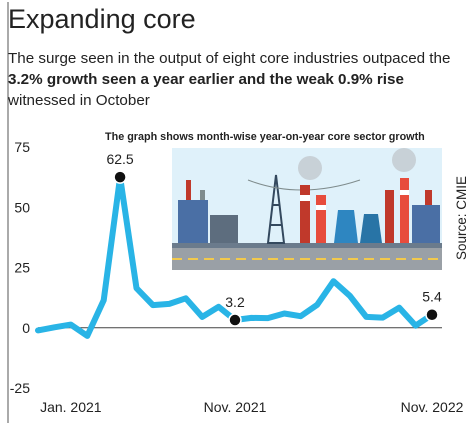 The height and width of the screenshot is (425, 474). Describe the element at coordinates (461, 218) in the screenshot. I see `source: Source: CMIE` at that location.